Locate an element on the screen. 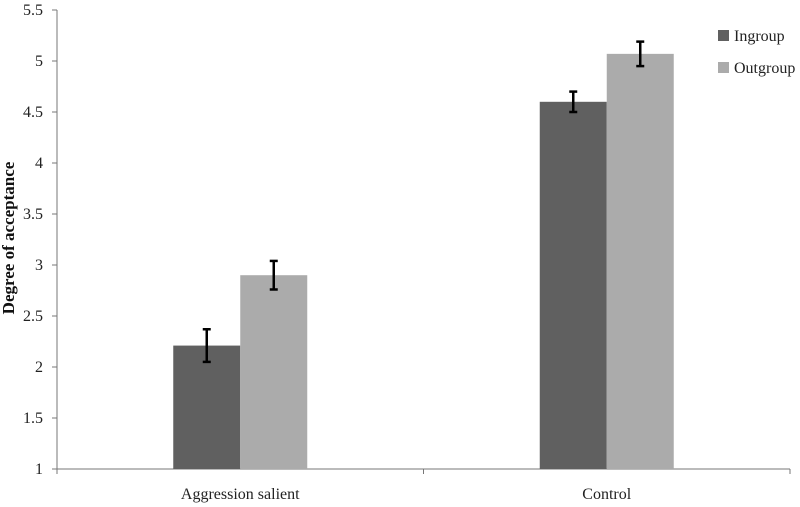 This screenshot has width=800, height=507. y-tick-label: 4 is located at coordinates (39, 163).